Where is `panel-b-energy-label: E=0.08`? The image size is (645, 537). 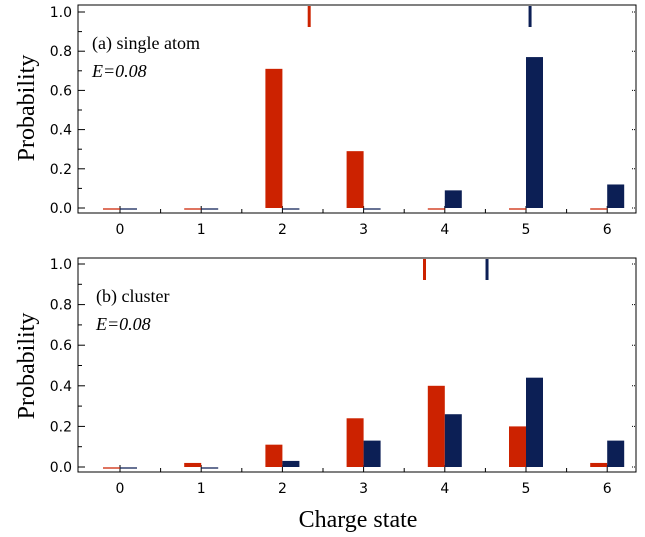
panel-b-energy-label: E=0.08 is located at coordinates (123, 324).